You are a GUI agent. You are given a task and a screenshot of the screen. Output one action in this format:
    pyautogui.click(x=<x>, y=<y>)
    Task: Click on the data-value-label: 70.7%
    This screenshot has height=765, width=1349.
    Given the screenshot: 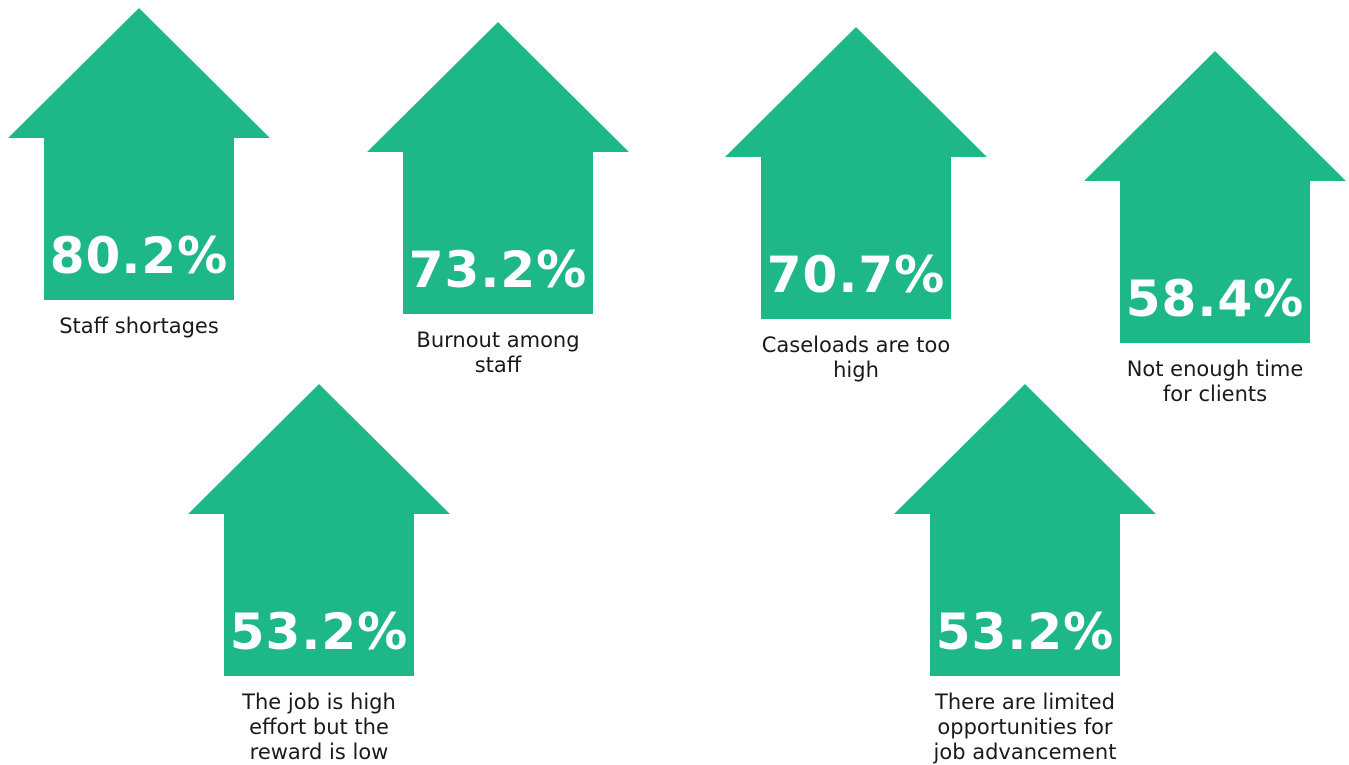 What is the action you would take?
    pyautogui.click(x=856, y=275)
    